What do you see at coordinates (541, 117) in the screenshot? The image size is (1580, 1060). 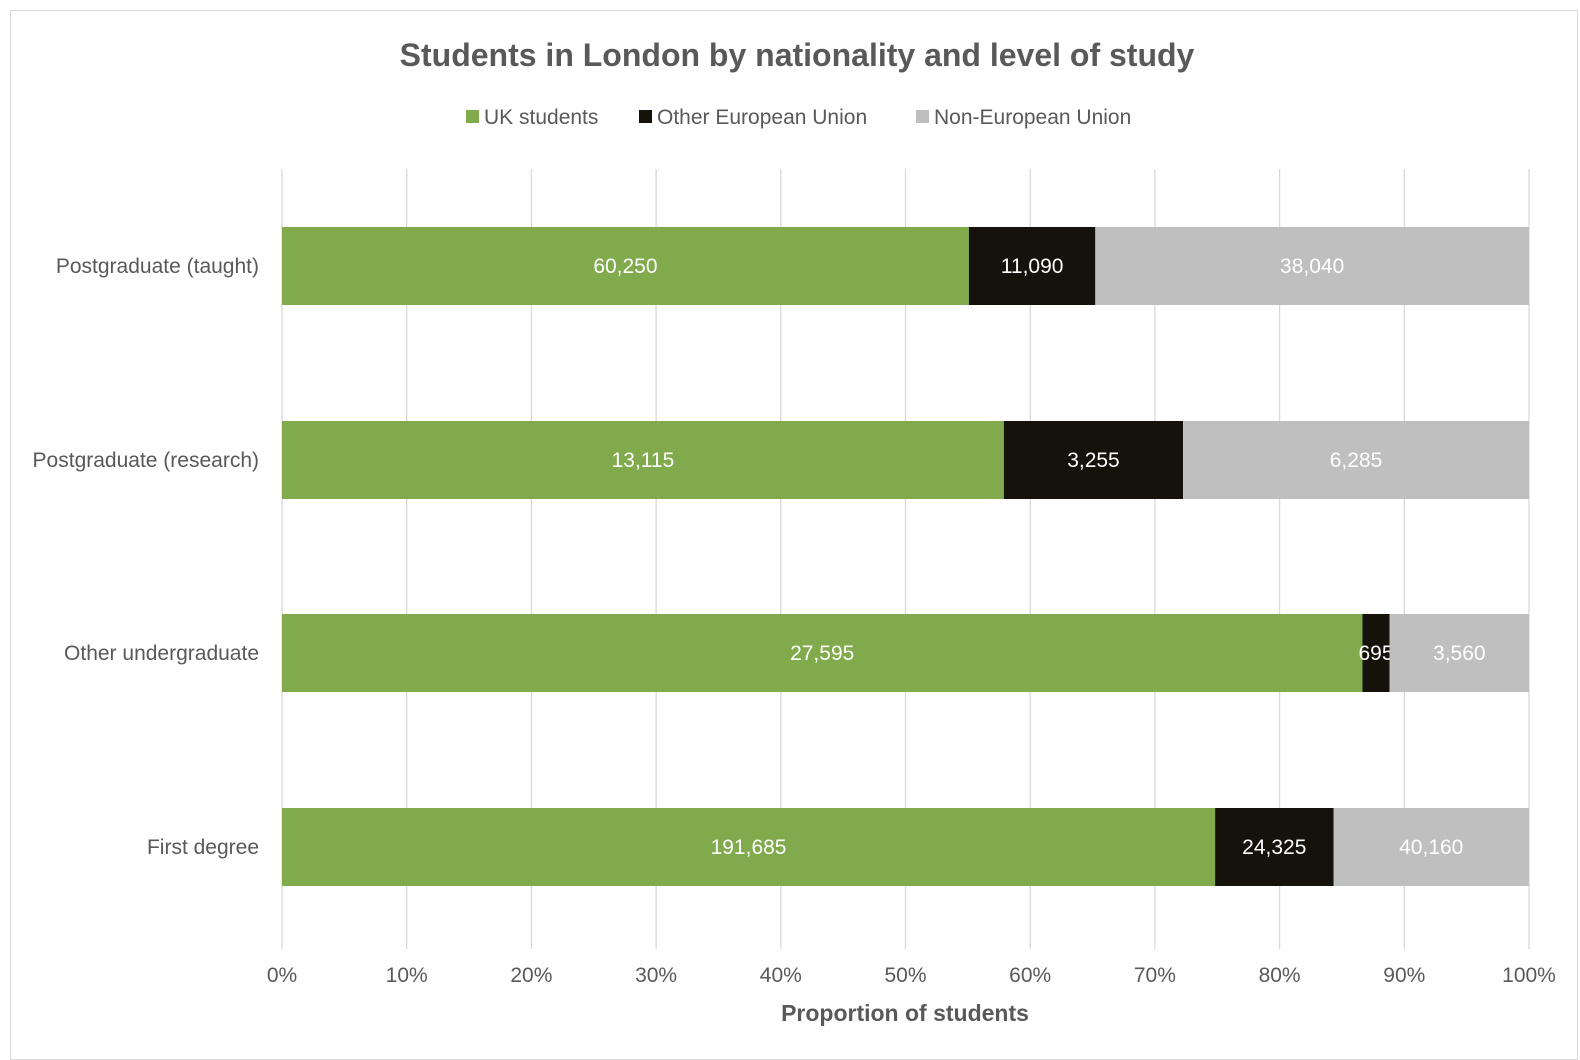 I see `legend-label-uk-students: UK students` at bounding box center [541, 117].